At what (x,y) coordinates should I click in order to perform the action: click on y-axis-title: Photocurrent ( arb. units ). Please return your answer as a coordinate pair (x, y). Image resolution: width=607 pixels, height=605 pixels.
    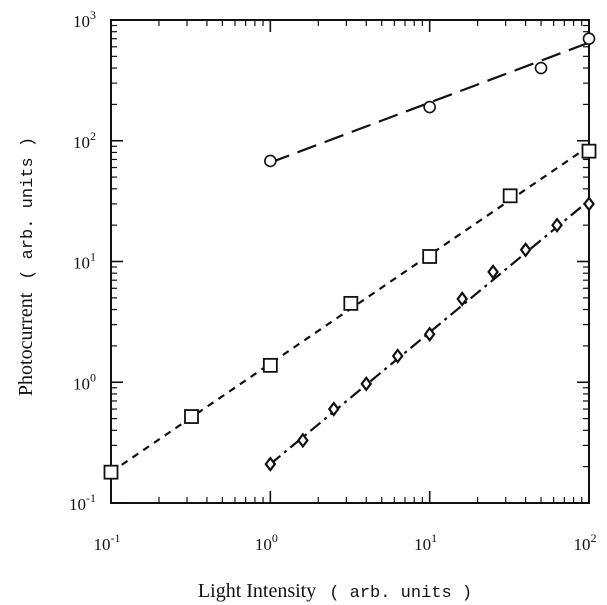
    Looking at the image, I should click on (26, 266).